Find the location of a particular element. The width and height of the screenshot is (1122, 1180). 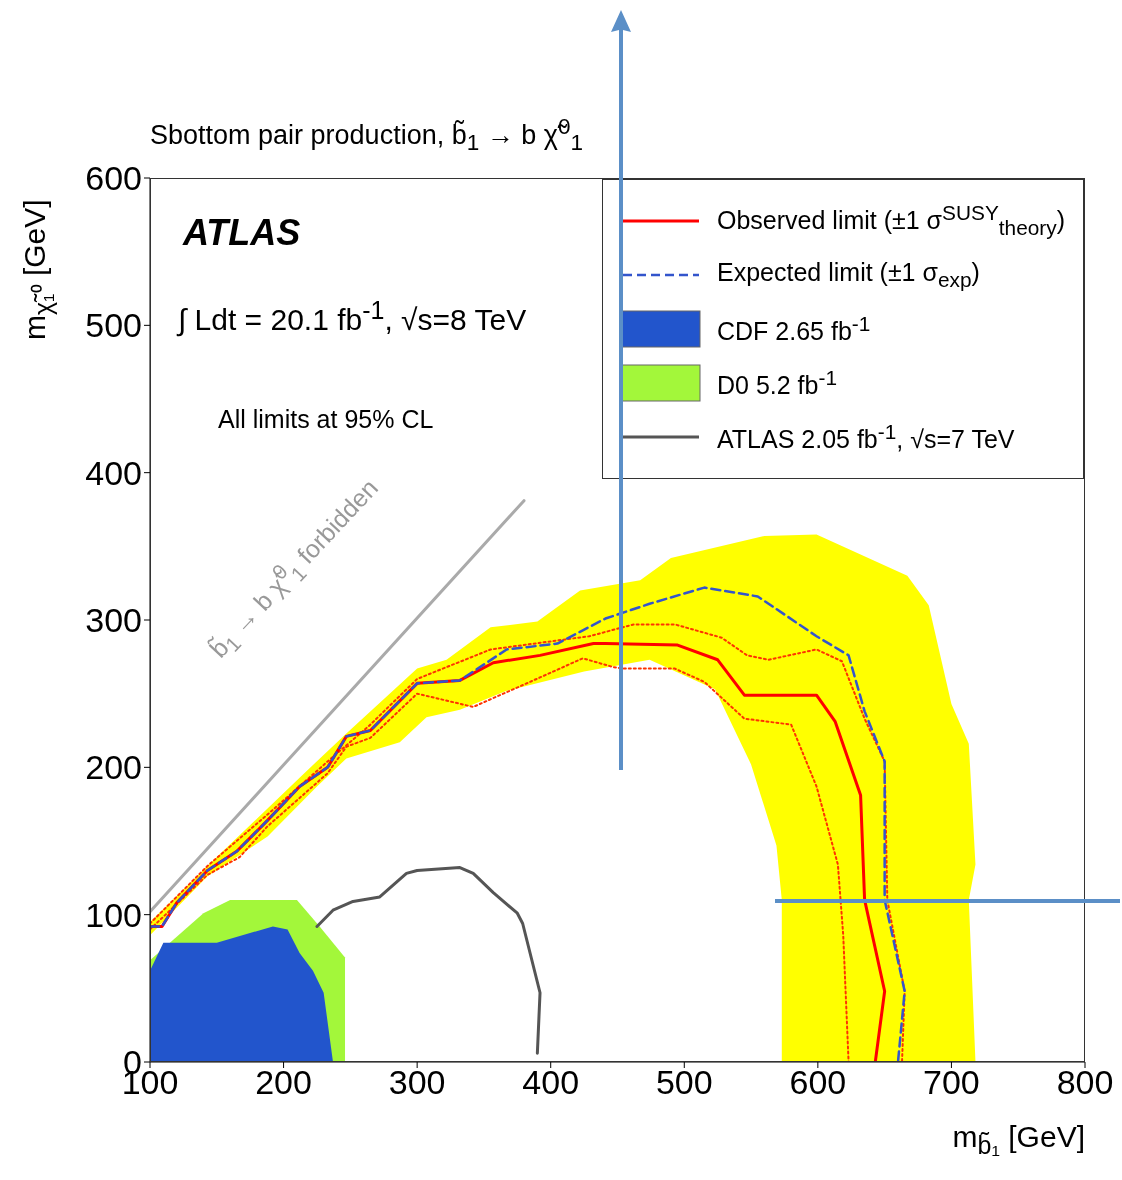

annotation: ATLAS is located at coordinates (242, 233).